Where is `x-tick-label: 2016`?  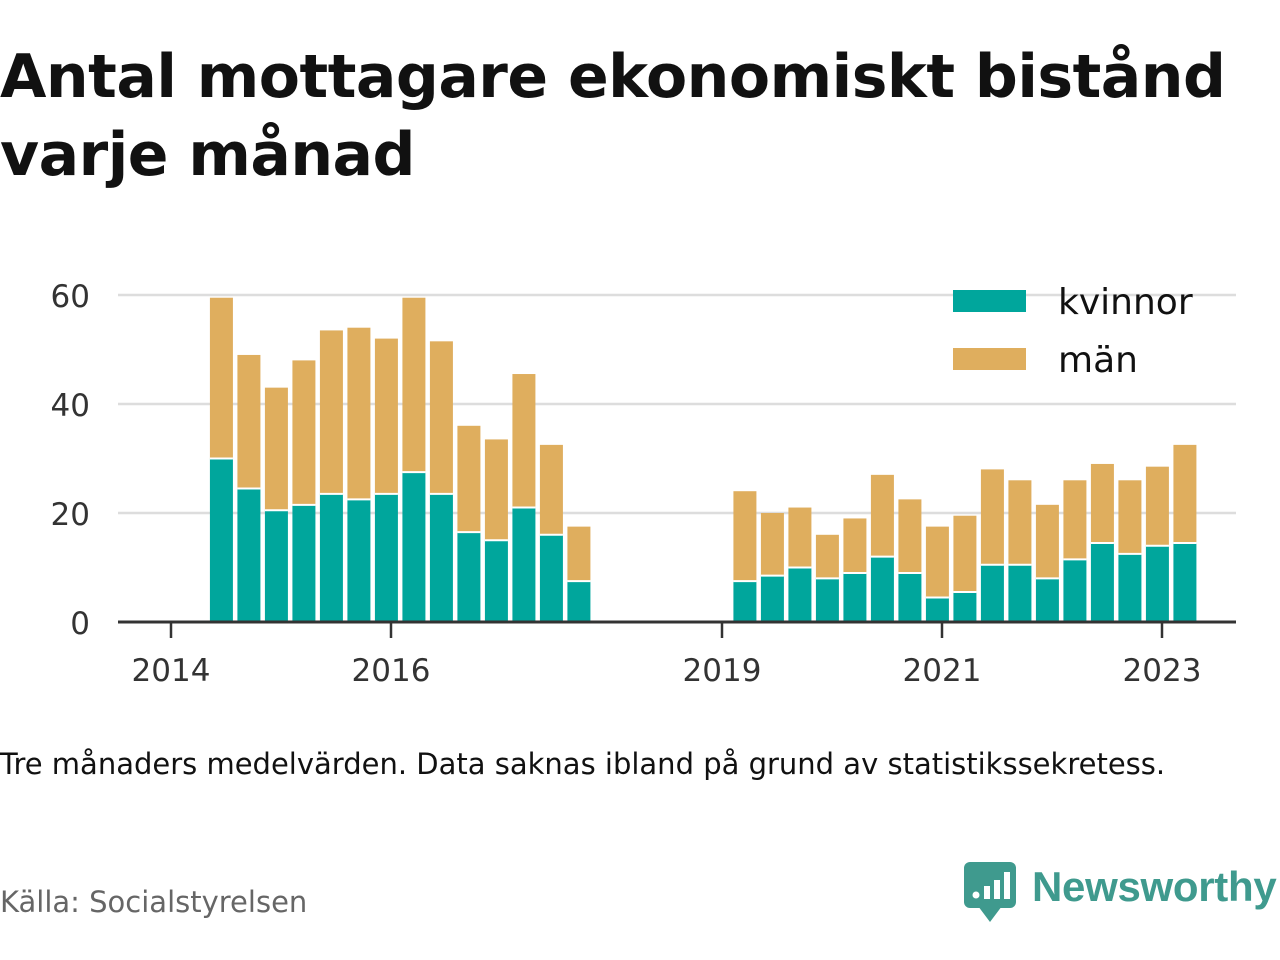 x-tick-label: 2016 is located at coordinates (391, 671).